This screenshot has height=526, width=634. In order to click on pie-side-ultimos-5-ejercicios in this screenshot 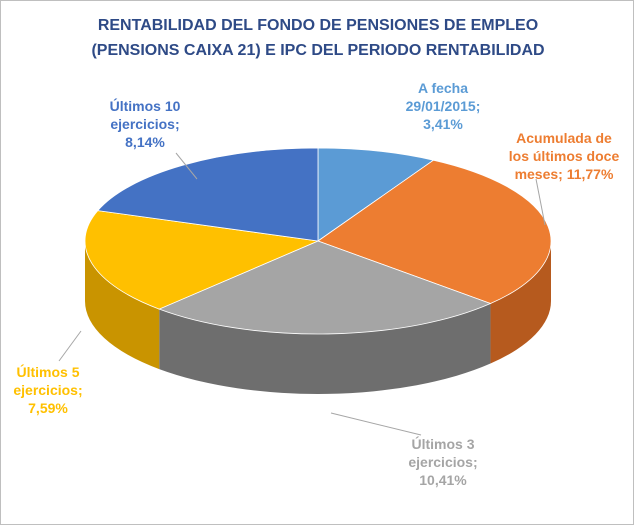, I will do `click(122, 305)`.